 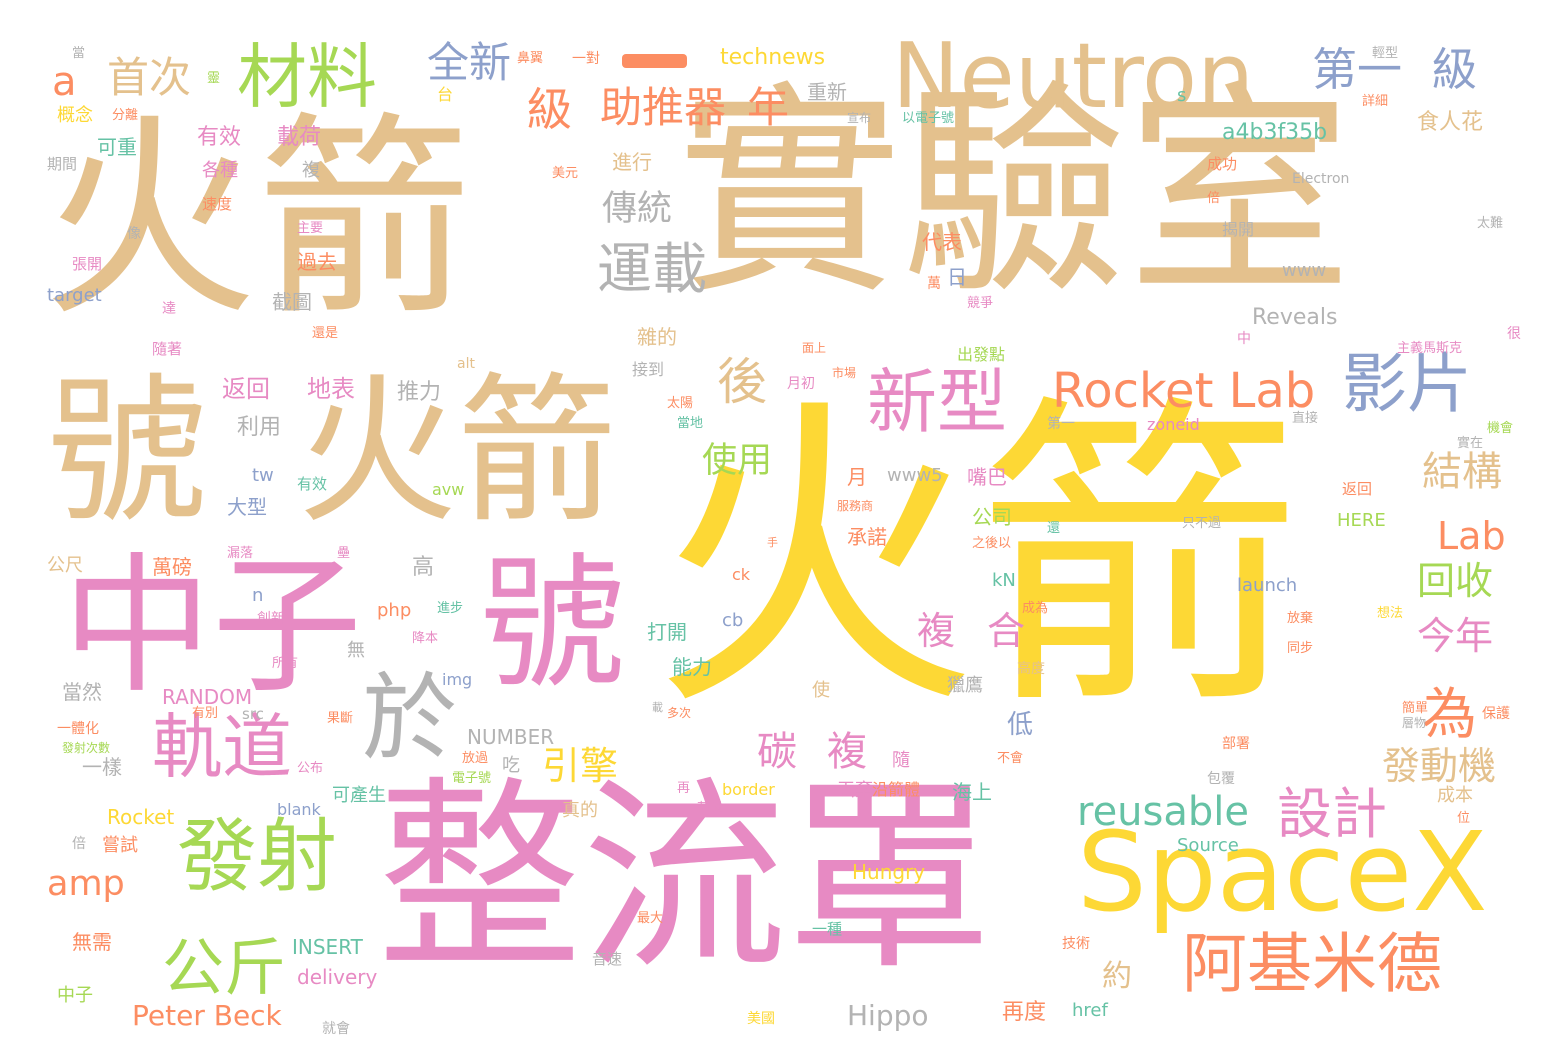 I want to click on word: 重新, so click(x=827, y=92).